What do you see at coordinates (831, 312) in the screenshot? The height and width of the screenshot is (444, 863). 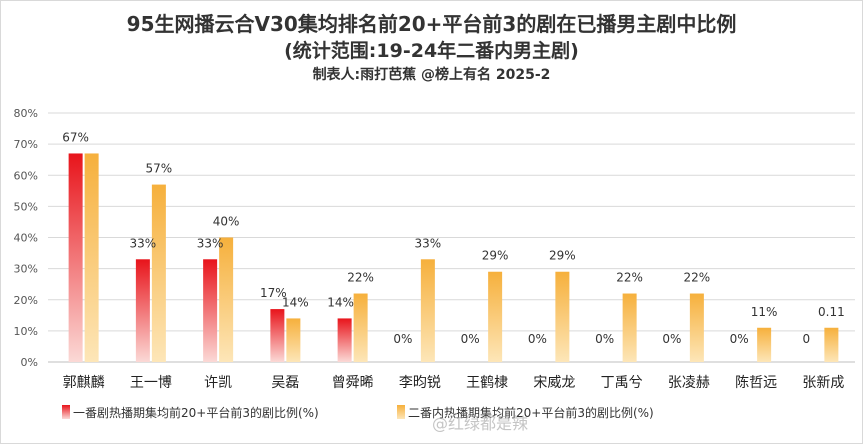 I see `data-label-series-2: 0.11` at bounding box center [831, 312].